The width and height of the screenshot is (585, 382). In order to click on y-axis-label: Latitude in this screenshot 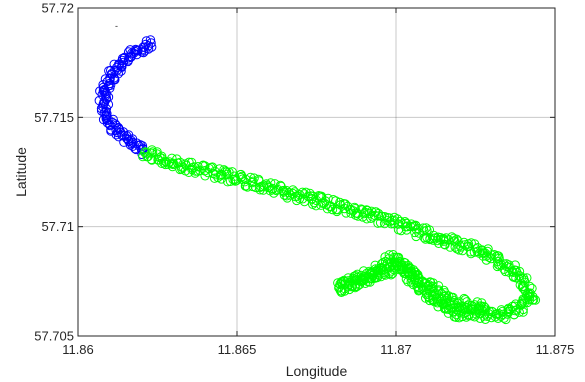, I will do `click(21, 172)`.